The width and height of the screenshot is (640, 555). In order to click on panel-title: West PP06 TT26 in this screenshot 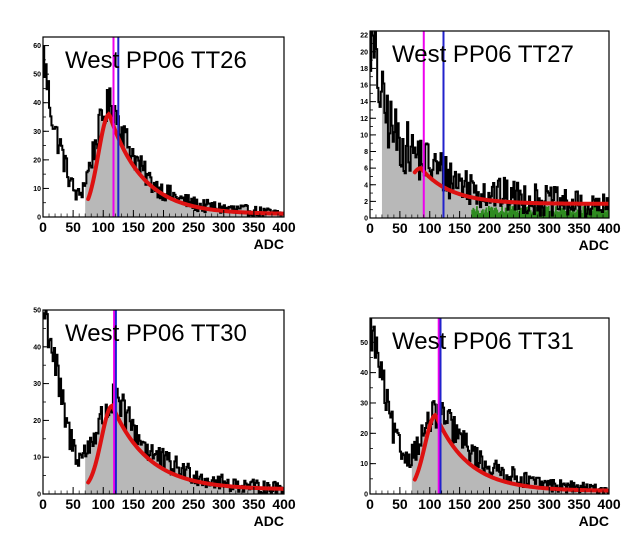, I will do `click(156, 60)`.